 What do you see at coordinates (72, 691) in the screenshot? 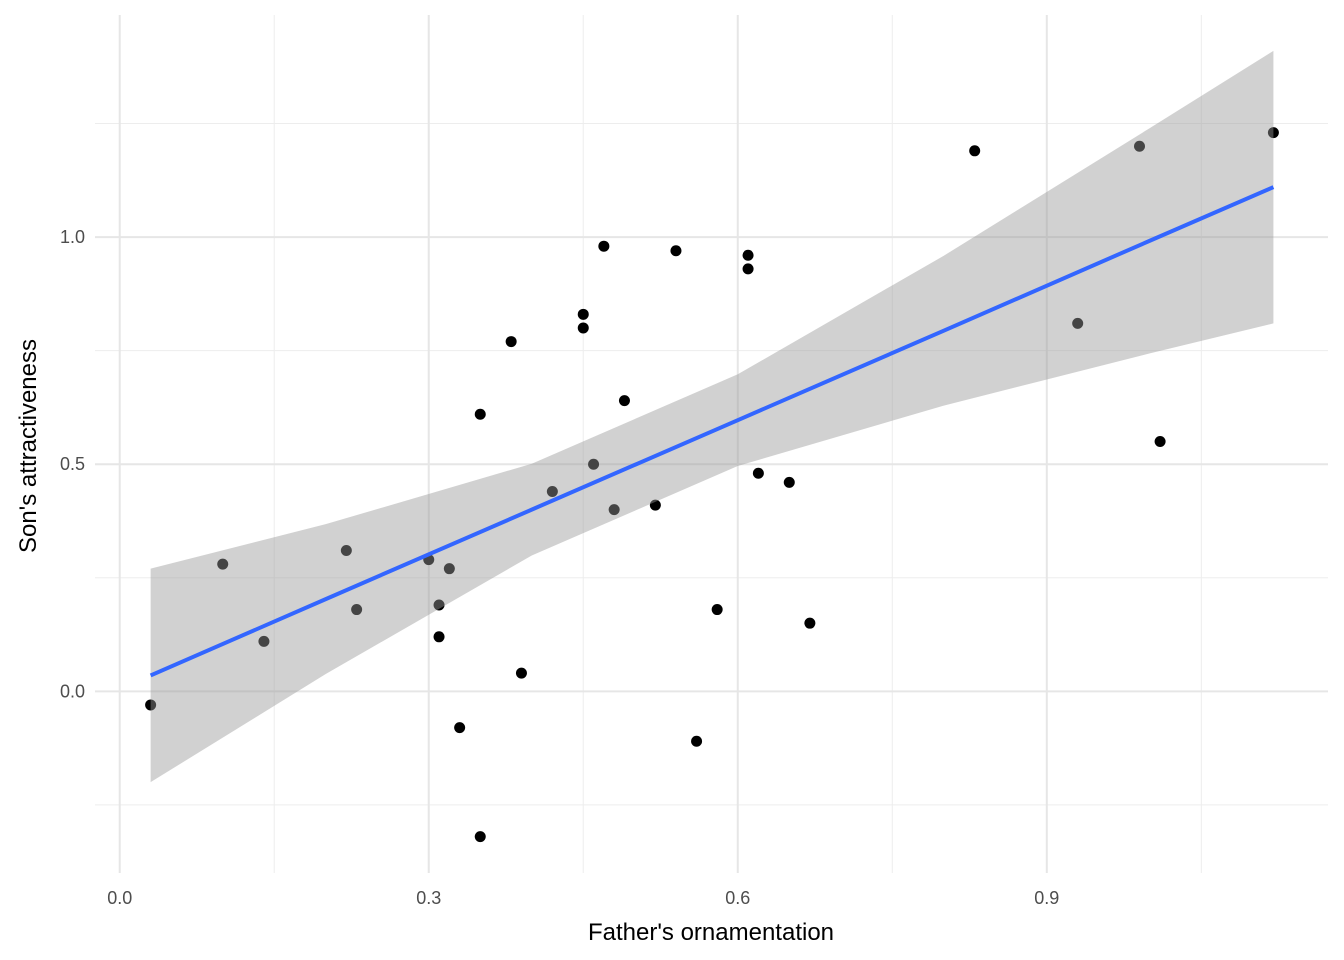
I see `y-tick-label: 0.0` at bounding box center [72, 691].